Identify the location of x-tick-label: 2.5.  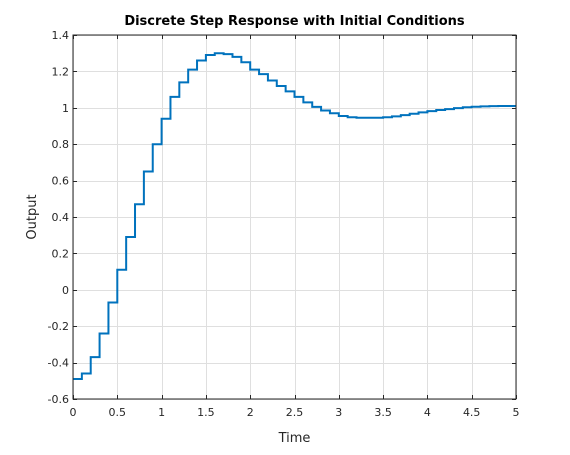
(295, 412).